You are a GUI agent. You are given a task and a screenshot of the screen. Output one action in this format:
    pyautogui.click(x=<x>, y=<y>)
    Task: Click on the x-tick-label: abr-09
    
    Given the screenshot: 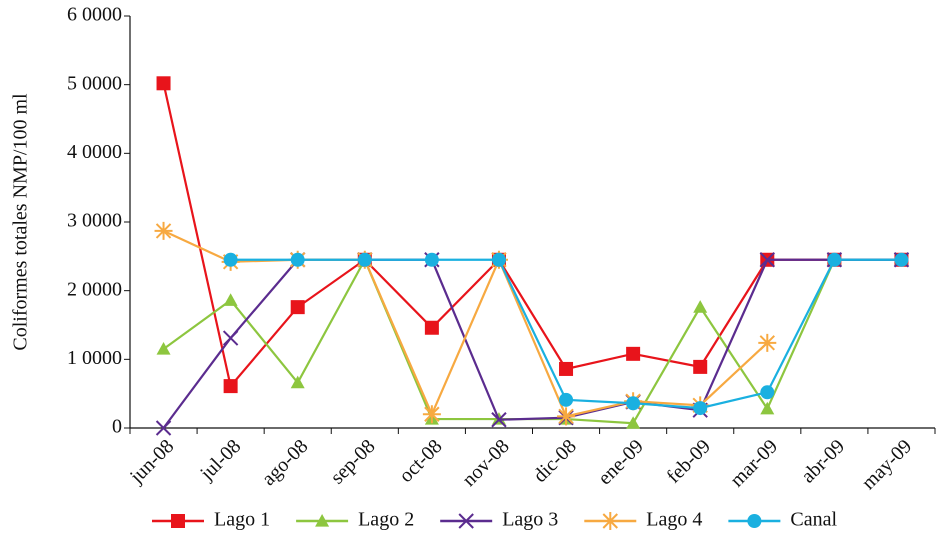 What is the action you would take?
    pyautogui.click(x=823, y=461)
    